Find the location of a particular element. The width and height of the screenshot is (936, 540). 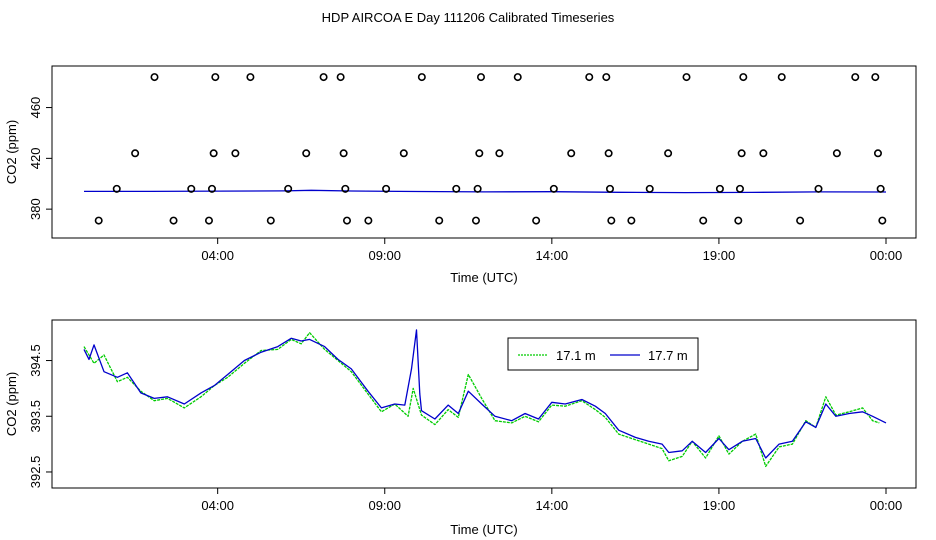

y-tick-label-top: 460 is located at coordinates (35, 108).